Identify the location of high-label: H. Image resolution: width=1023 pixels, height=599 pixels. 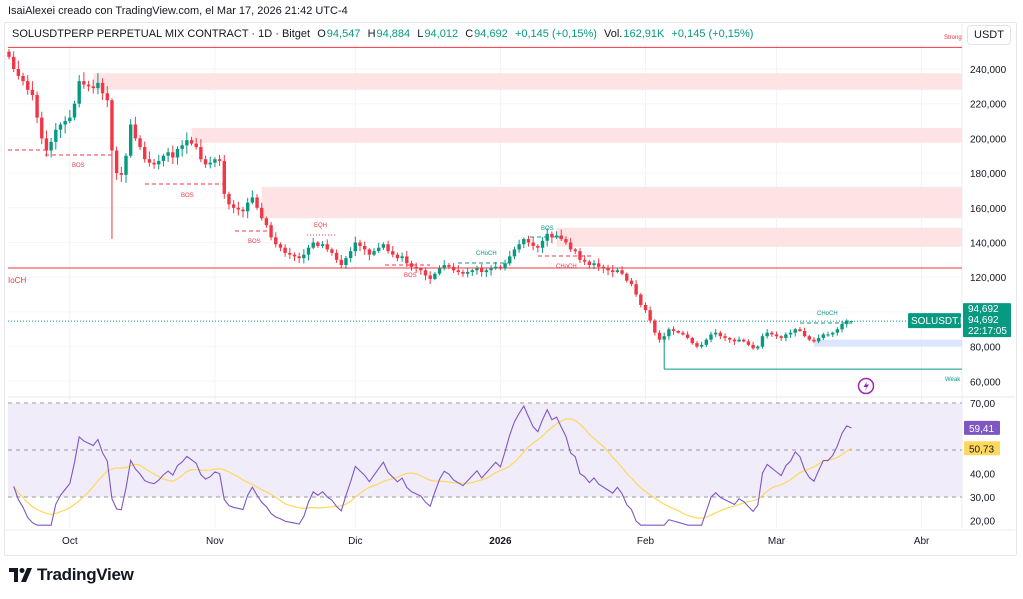
(371, 34).